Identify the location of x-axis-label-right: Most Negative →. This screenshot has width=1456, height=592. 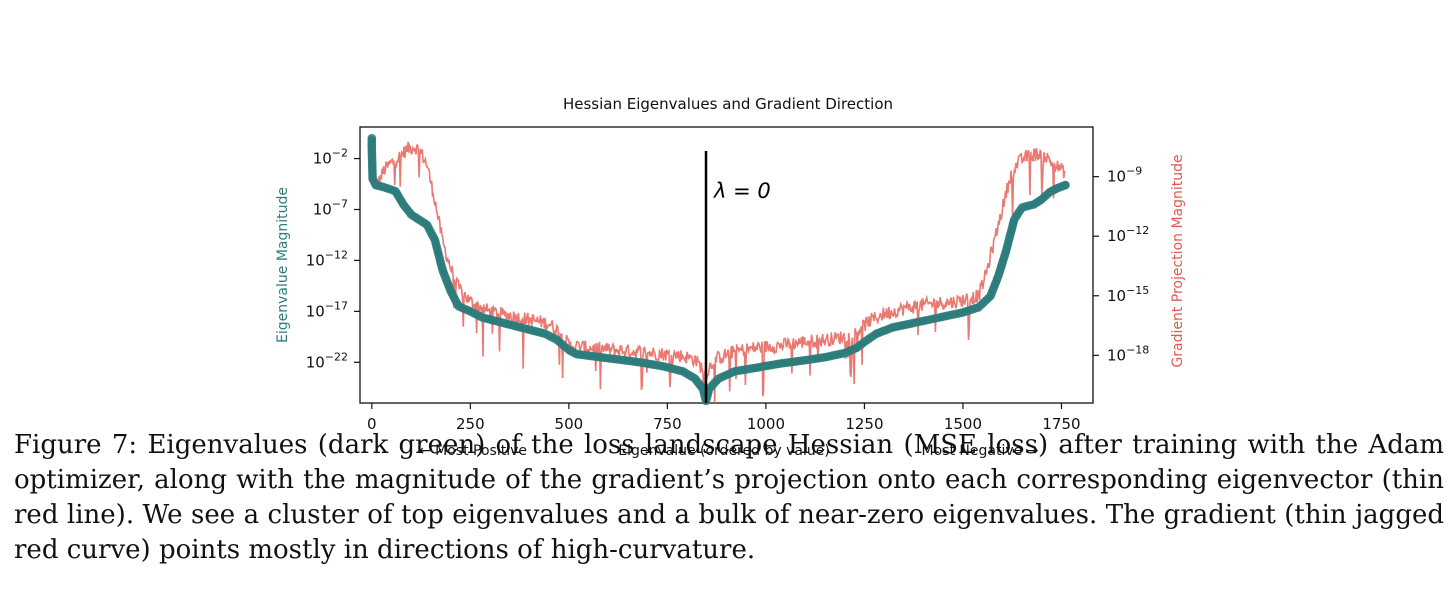
(980, 451).